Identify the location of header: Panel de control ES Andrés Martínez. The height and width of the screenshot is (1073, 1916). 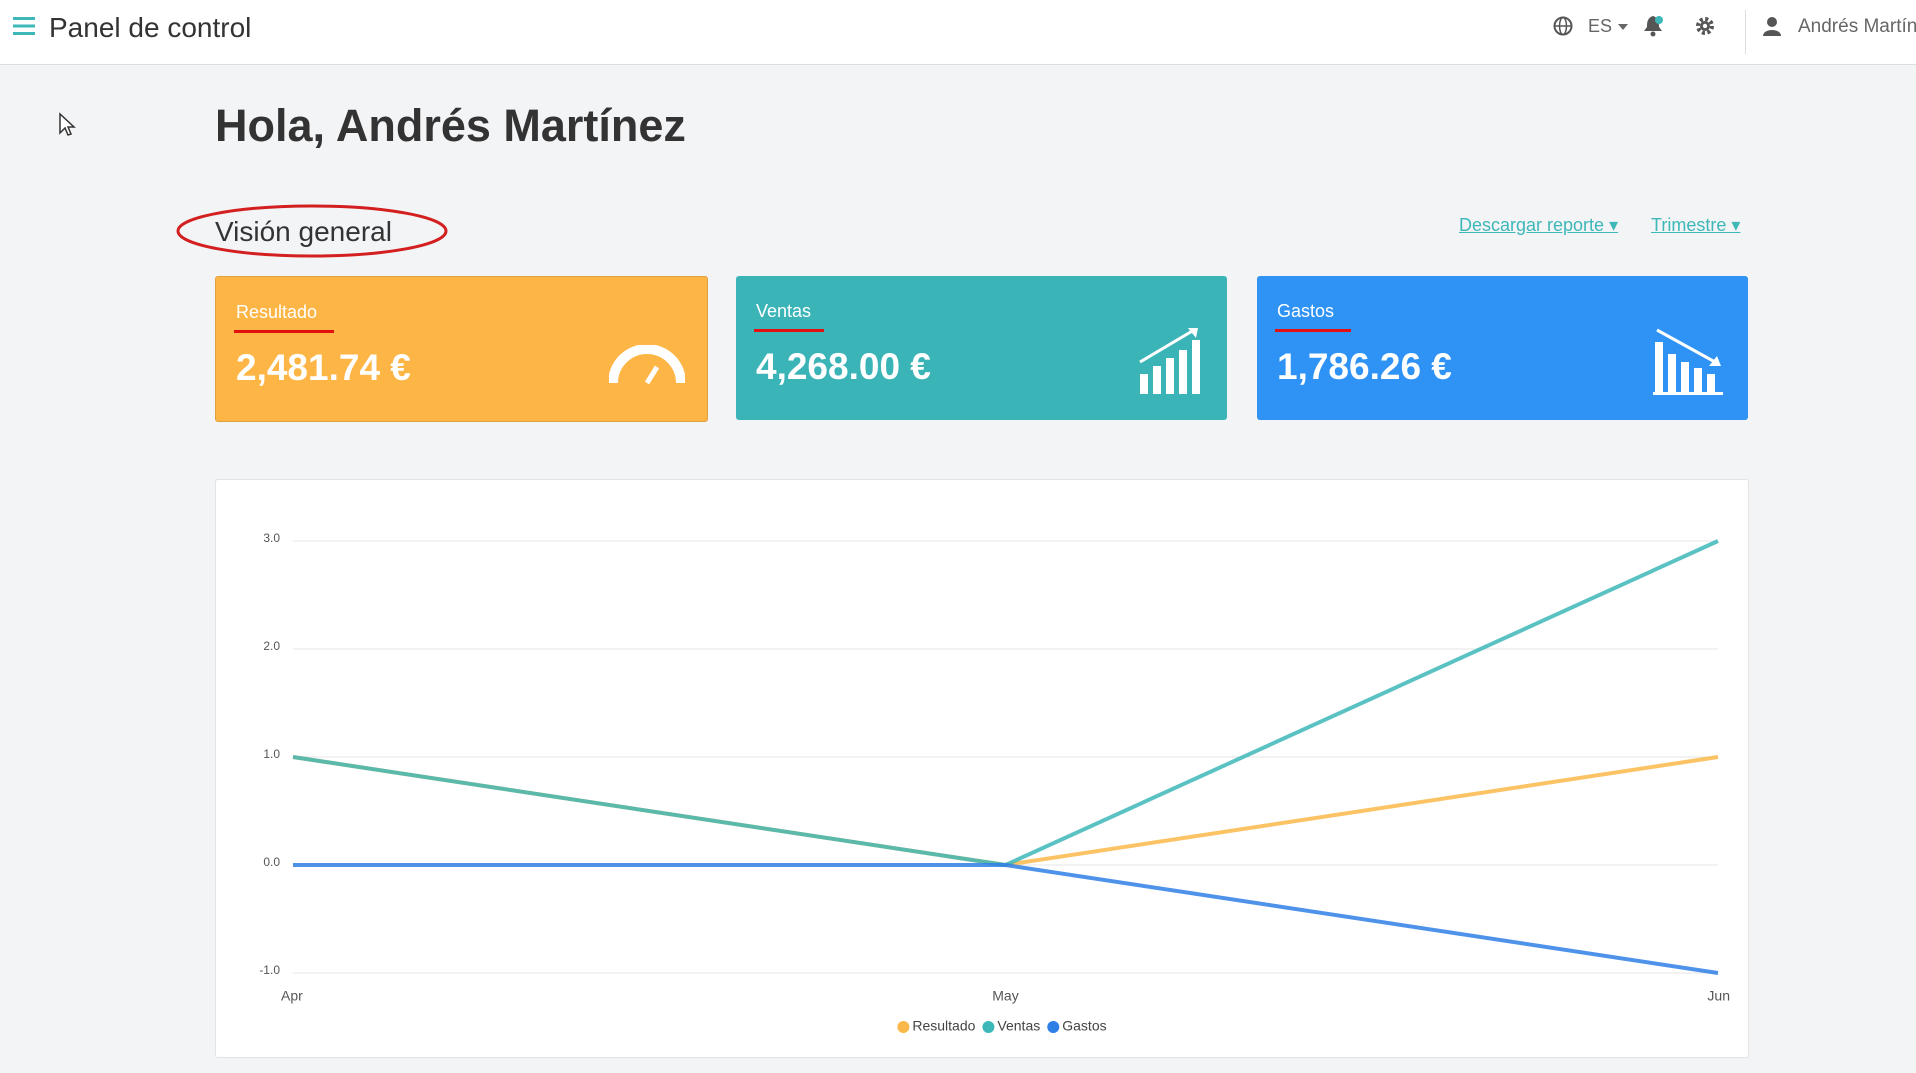
(958, 32).